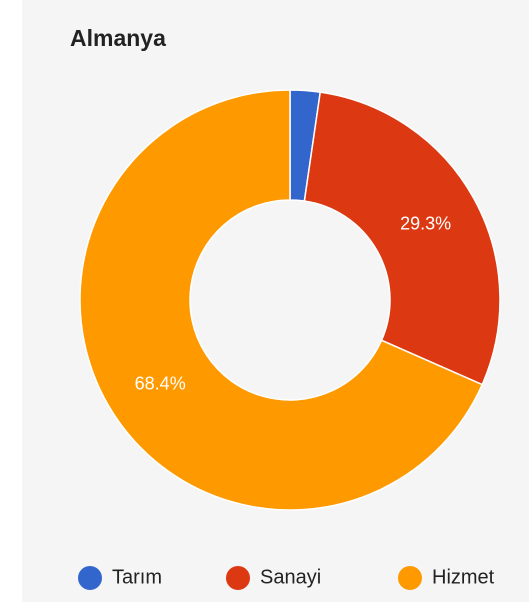 The image size is (529, 602). What do you see at coordinates (118, 38) in the screenshot?
I see `chart-title: Almanya` at bounding box center [118, 38].